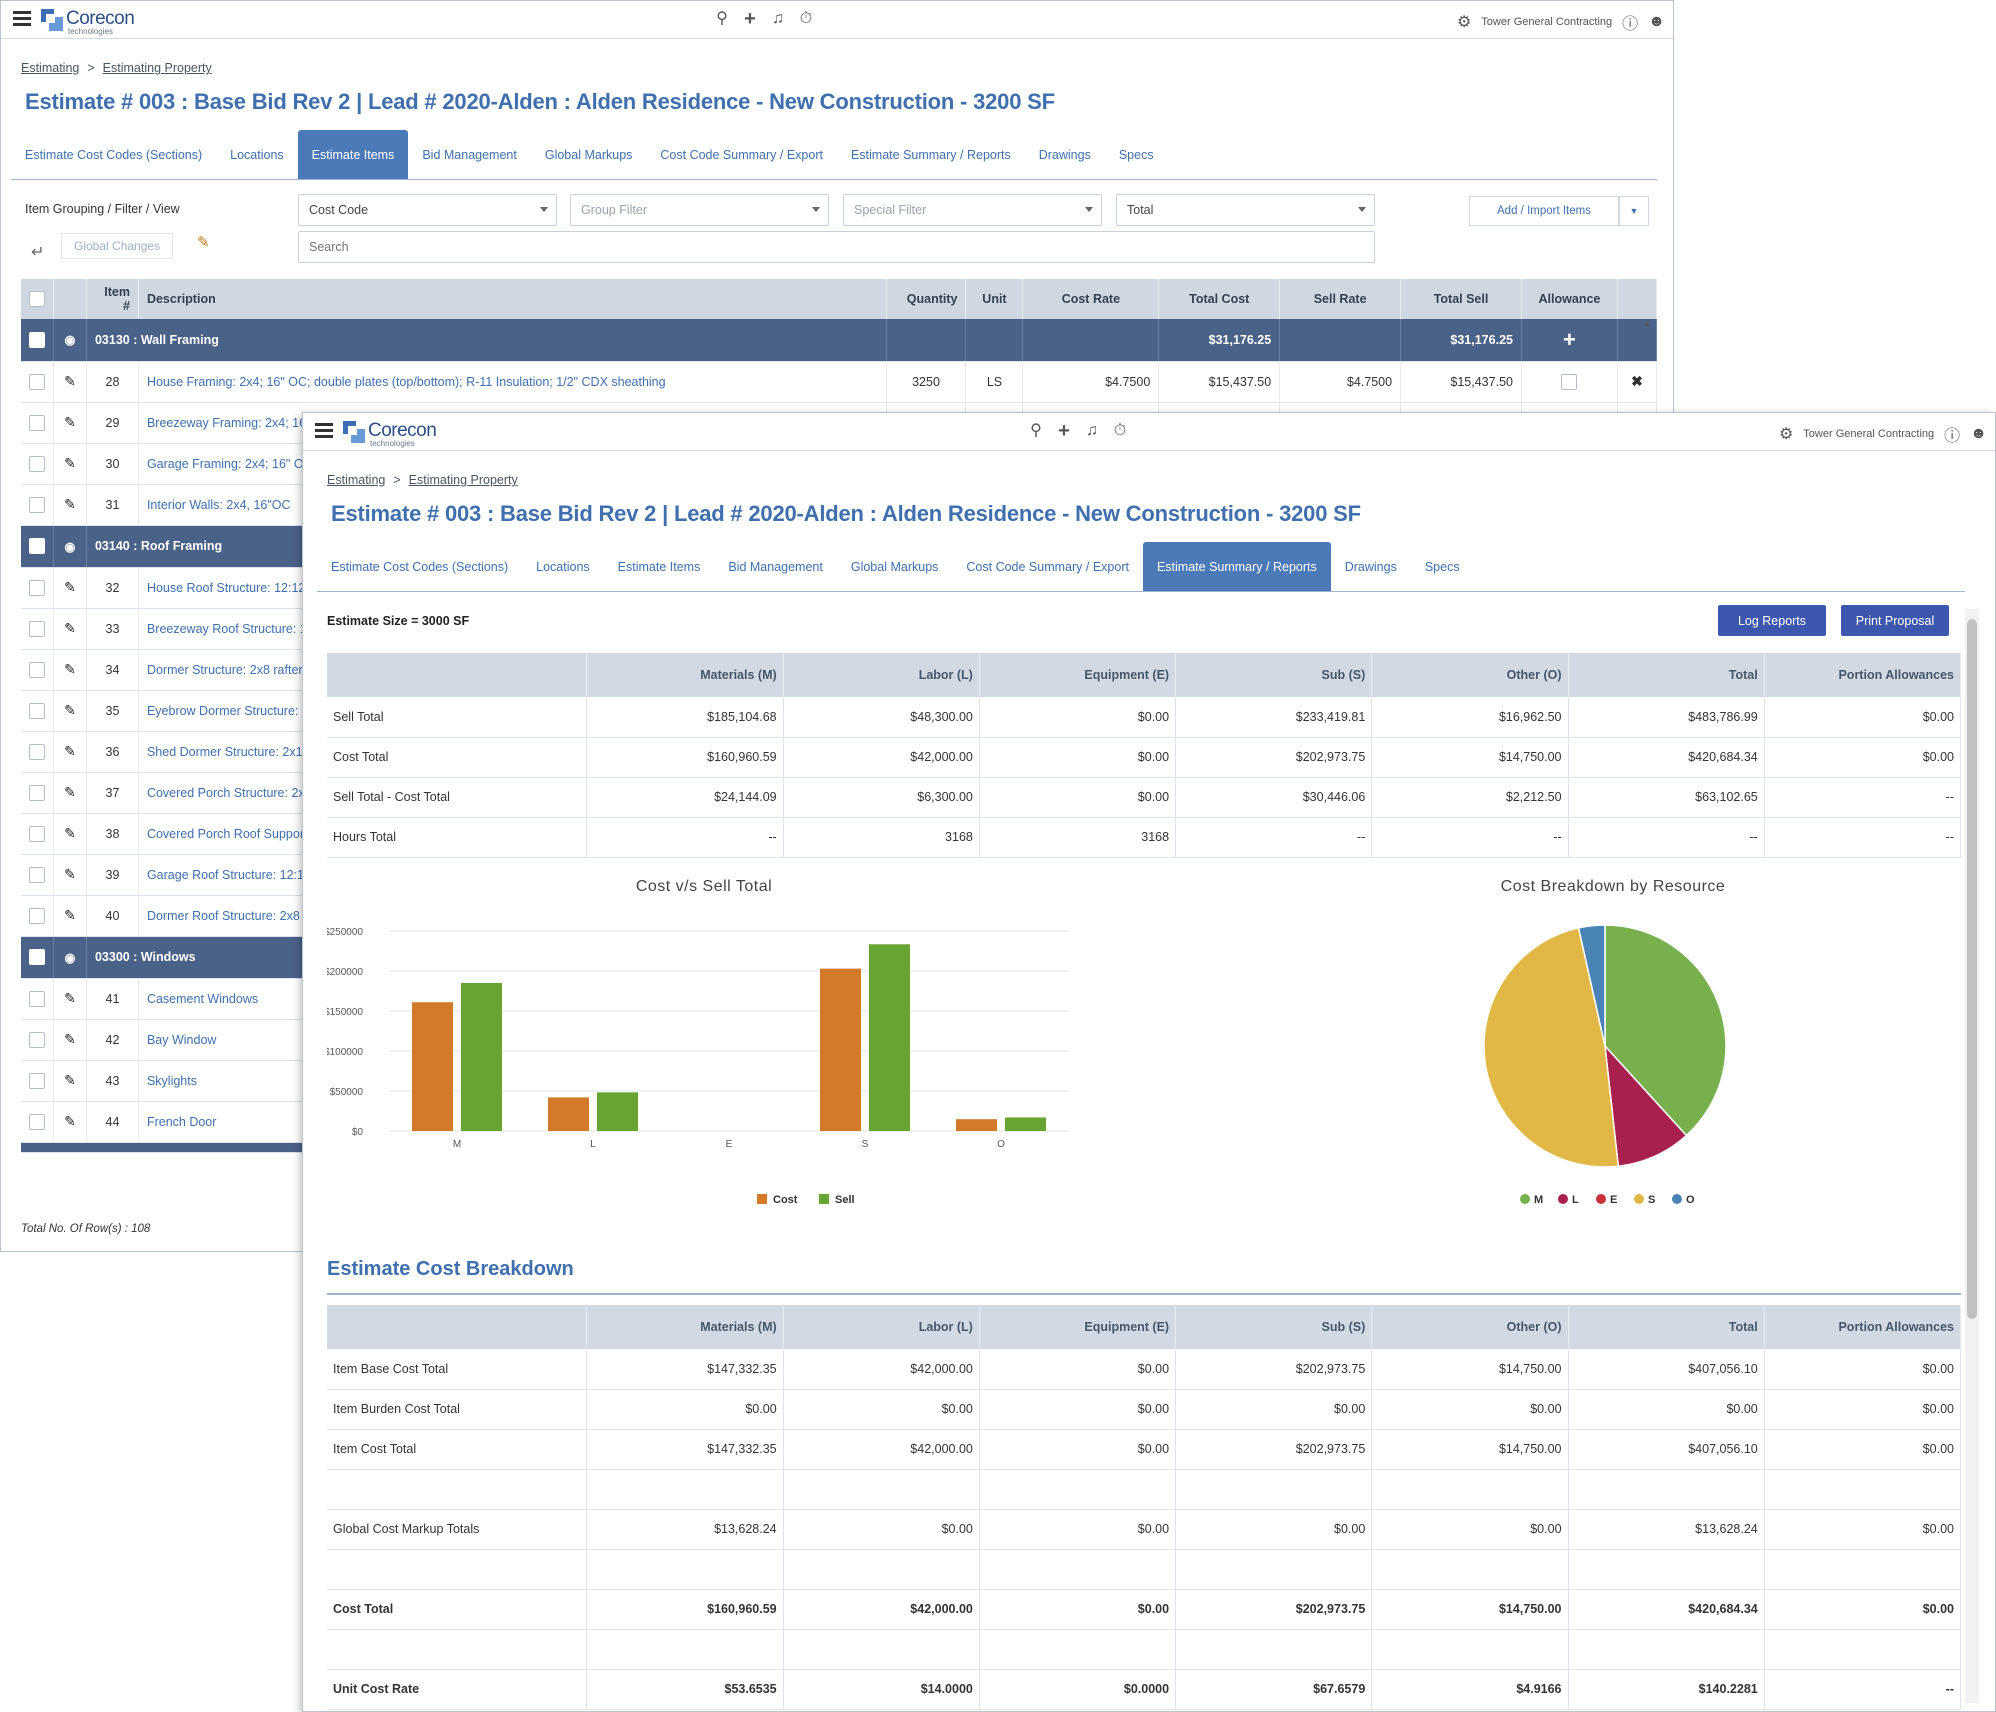  What do you see at coordinates (1025, 1124) in the screenshot?
I see `bar-sell-o` at bounding box center [1025, 1124].